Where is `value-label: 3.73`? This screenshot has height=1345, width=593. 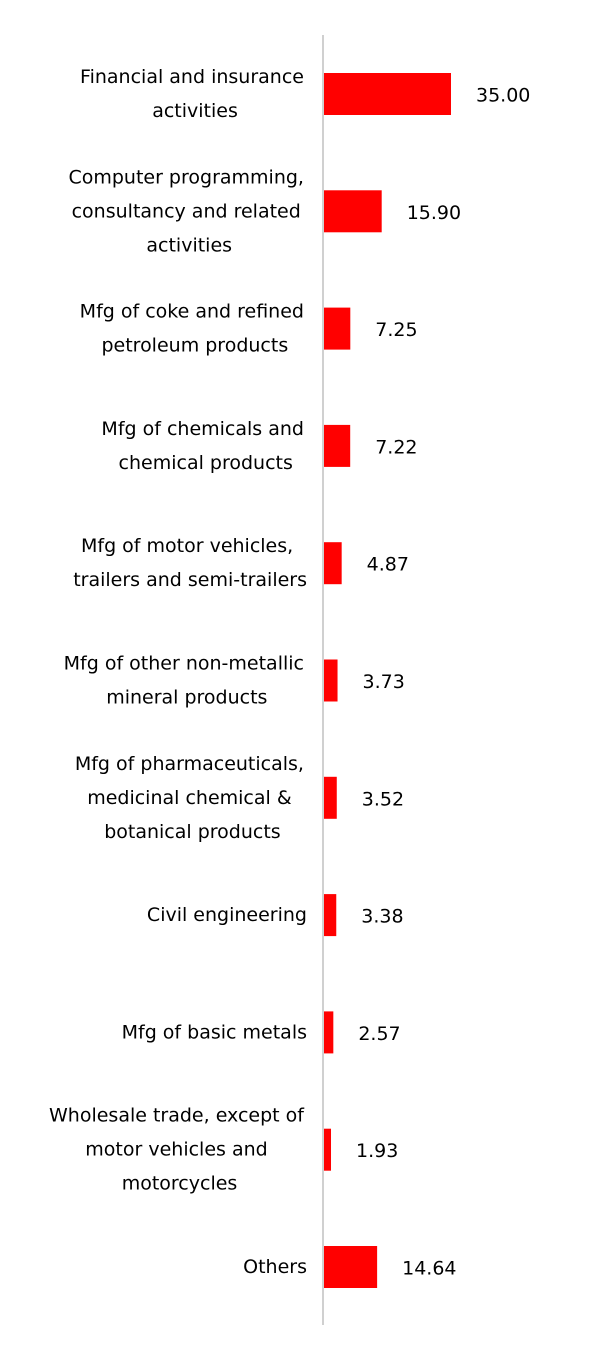
value-label: 3.73 is located at coordinates (384, 682).